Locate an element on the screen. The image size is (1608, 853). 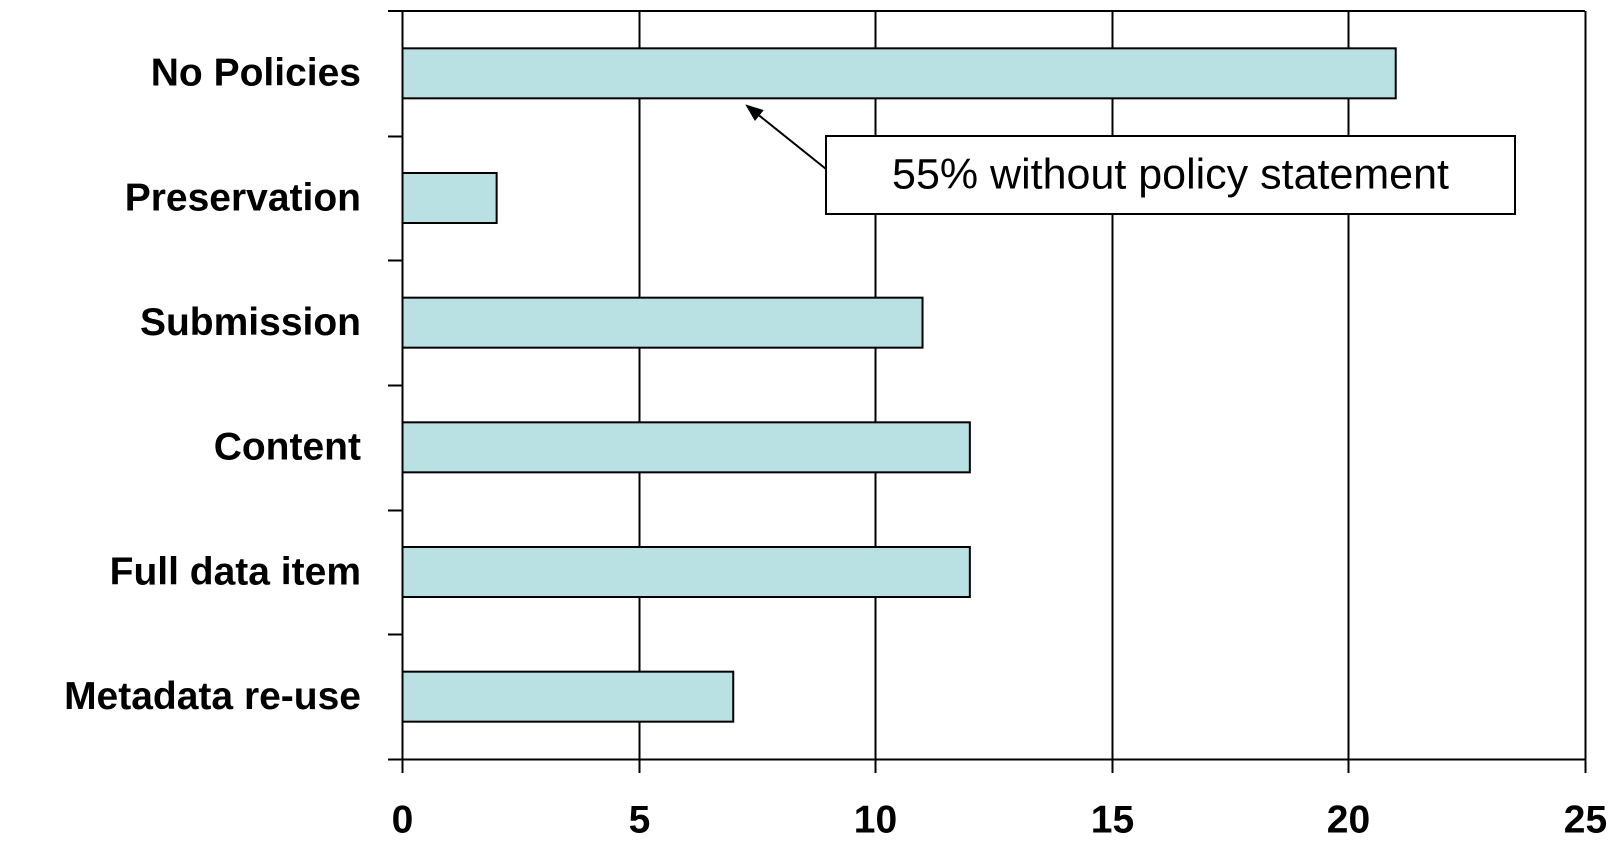
x-tick-label: 0 is located at coordinates (403, 819).